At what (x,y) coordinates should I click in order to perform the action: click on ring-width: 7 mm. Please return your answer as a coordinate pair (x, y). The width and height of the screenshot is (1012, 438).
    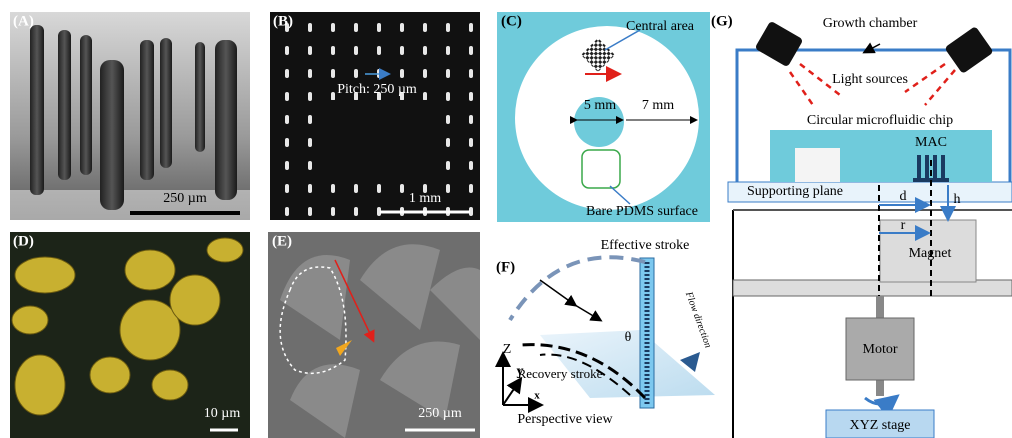
    Looking at the image, I should click on (658, 105).